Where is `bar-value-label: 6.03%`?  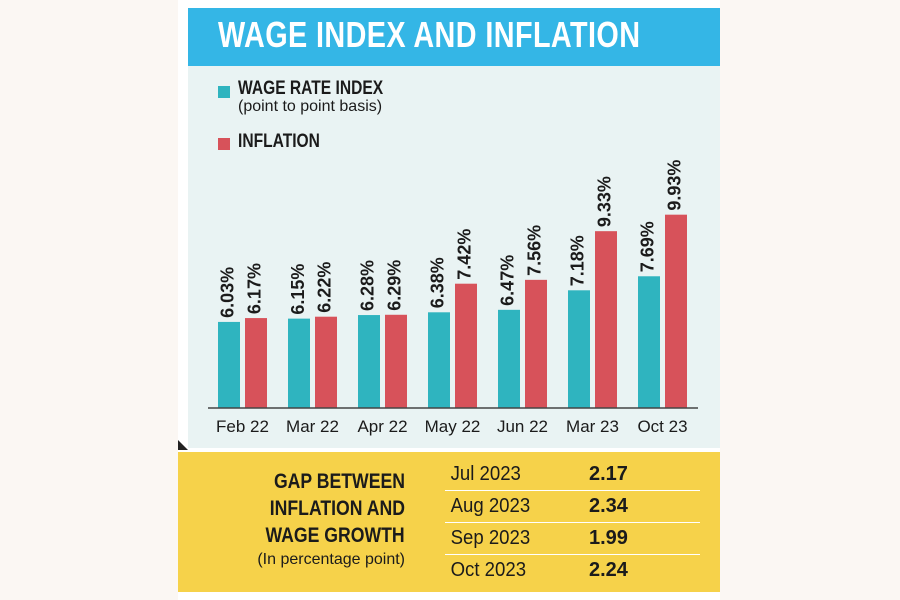
bar-value-label: 6.03% is located at coordinates (228, 292).